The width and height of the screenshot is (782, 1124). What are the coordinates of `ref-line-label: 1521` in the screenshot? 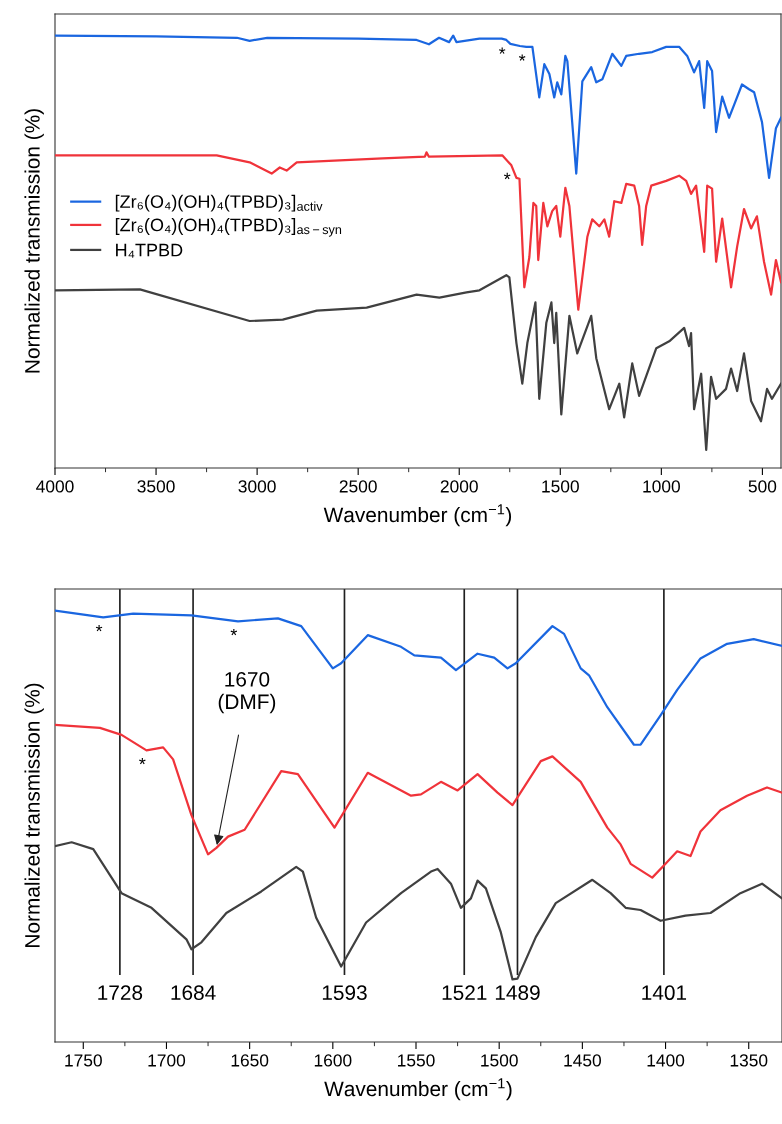 It's located at (464, 993).